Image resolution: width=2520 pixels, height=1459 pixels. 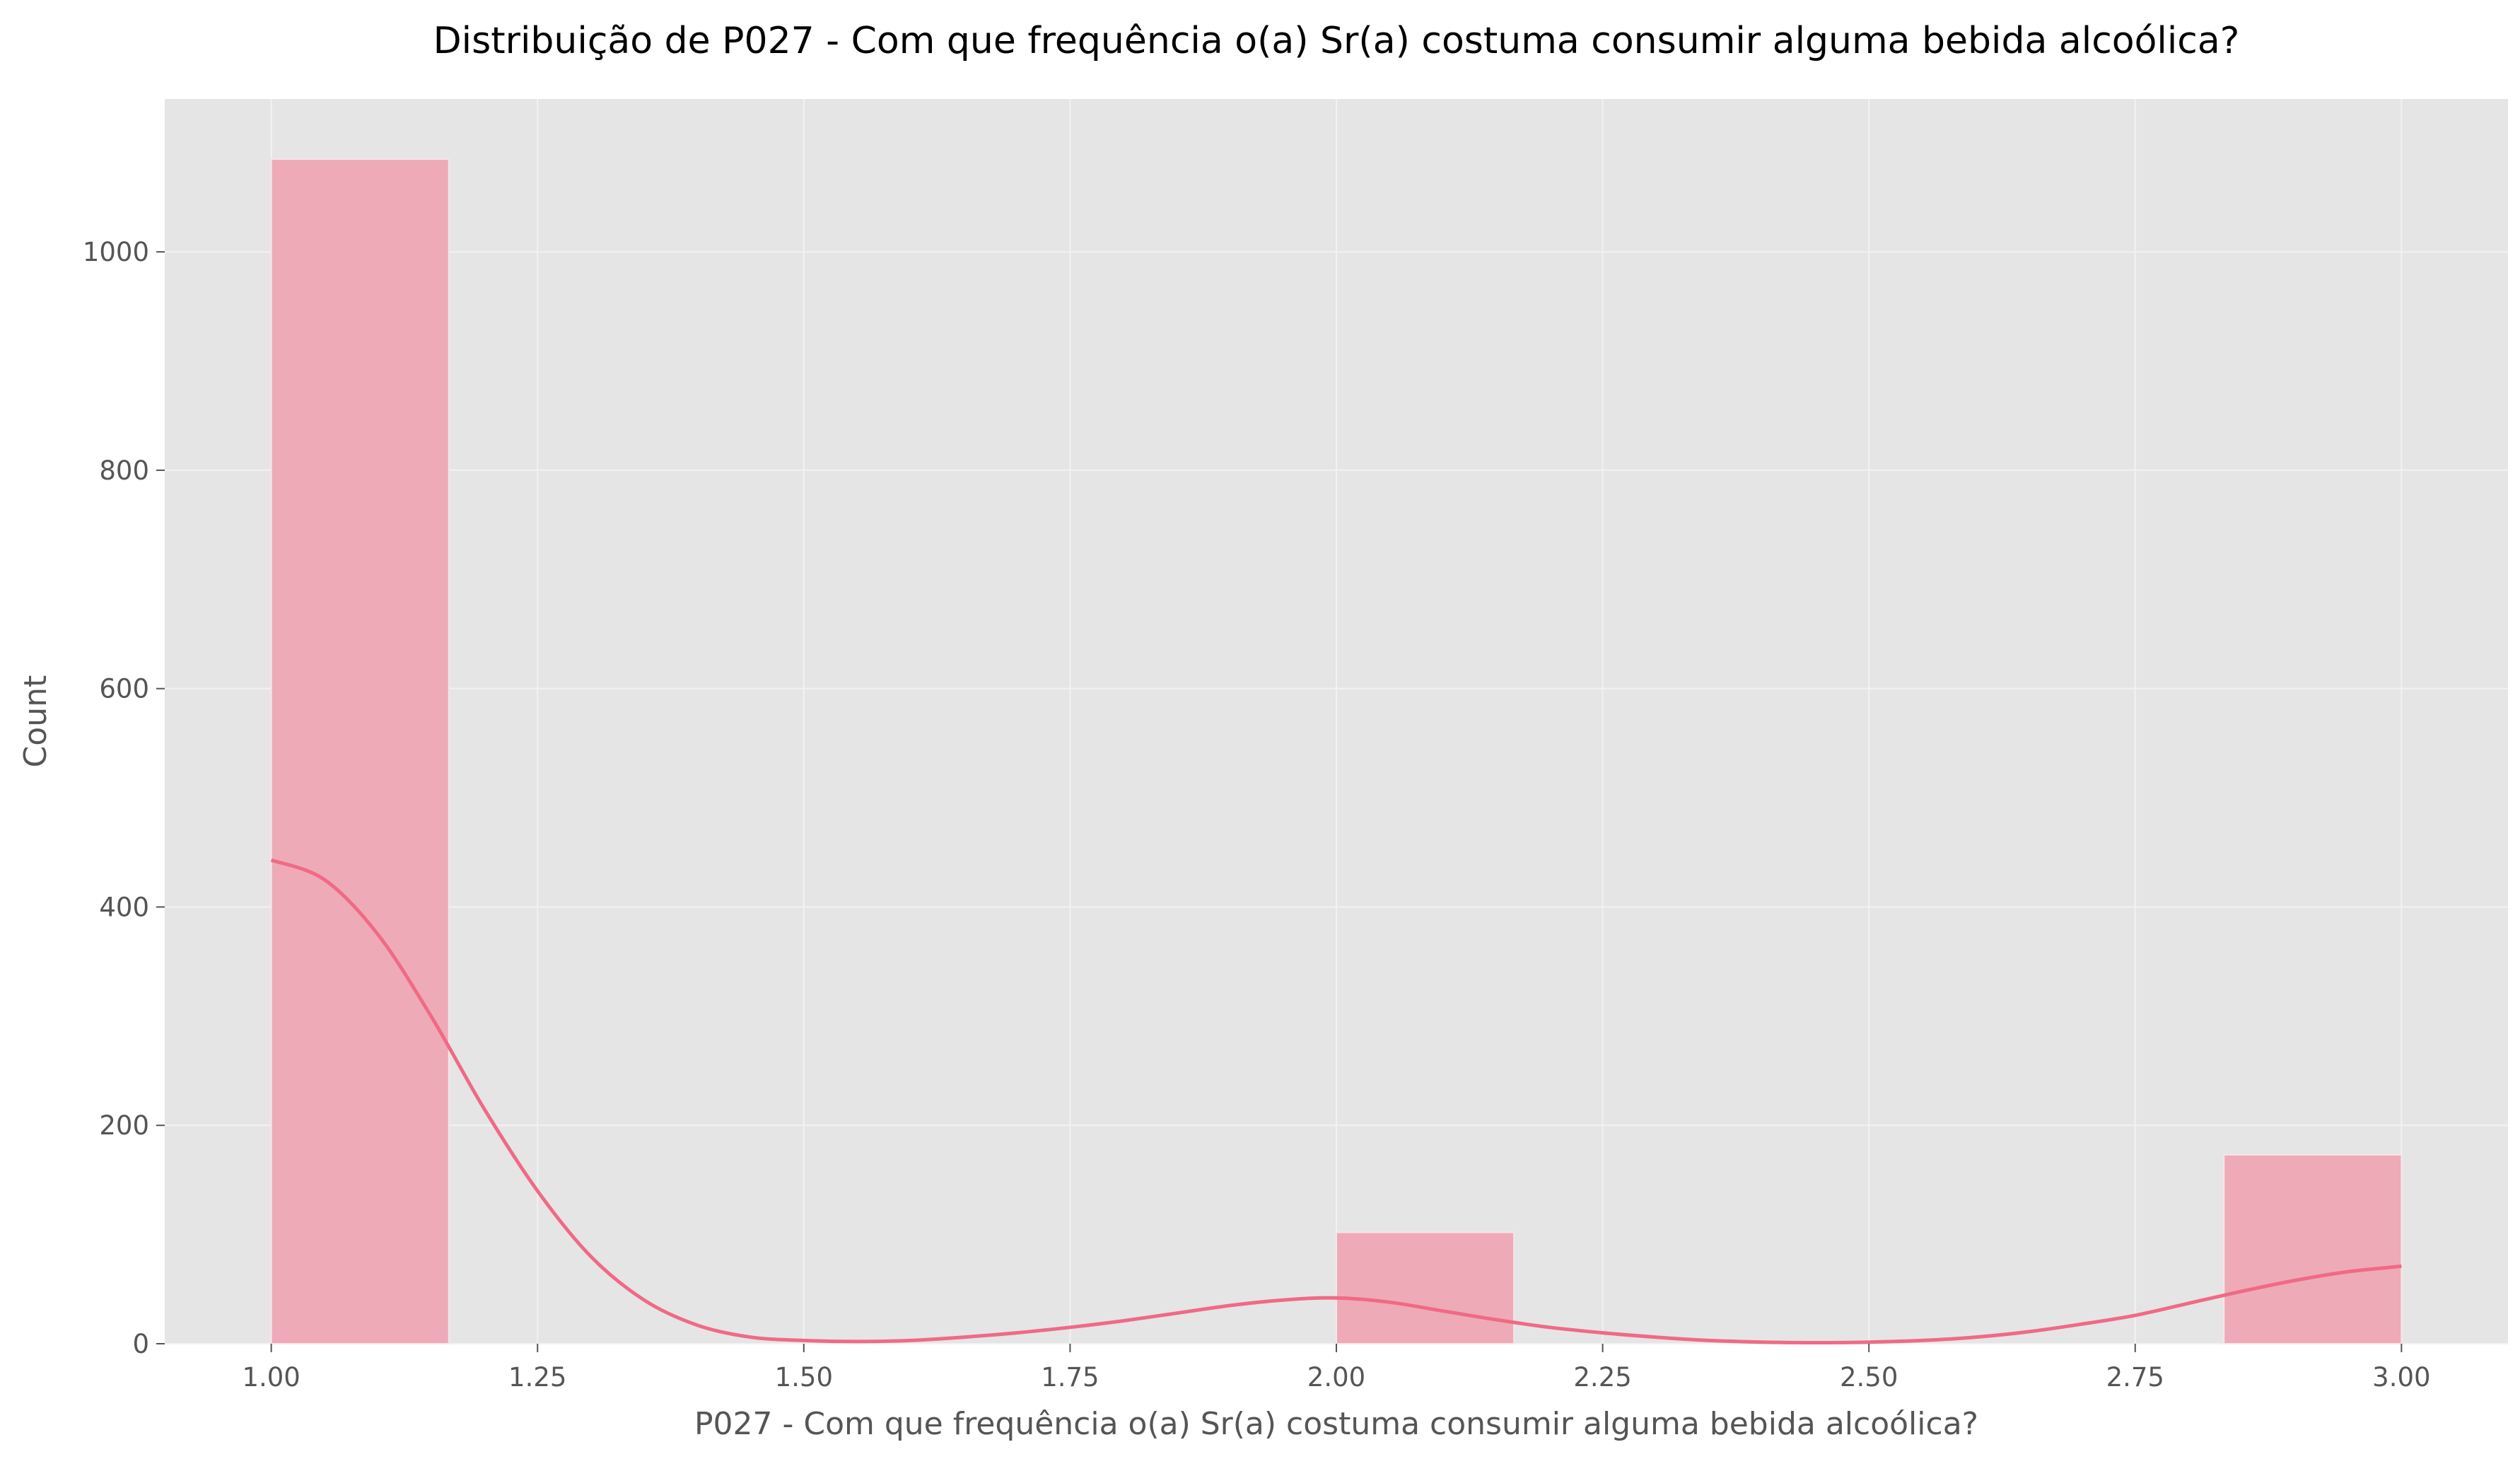 I want to click on x-tick-label: 2.00, so click(x=1336, y=1377).